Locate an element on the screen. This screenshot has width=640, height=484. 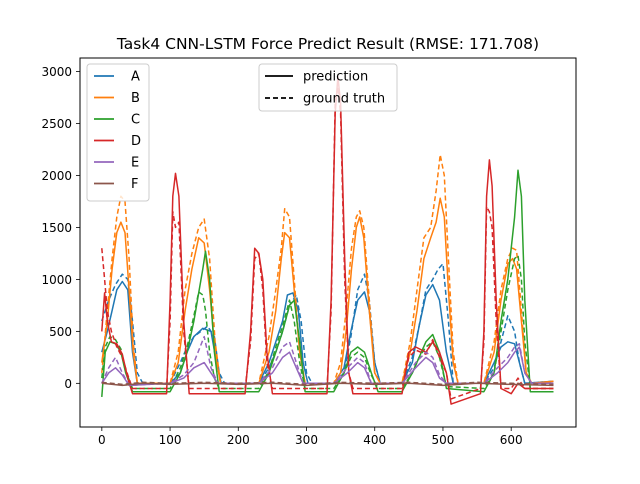
y-tick-label: 2000 is located at coordinates (56, 176).